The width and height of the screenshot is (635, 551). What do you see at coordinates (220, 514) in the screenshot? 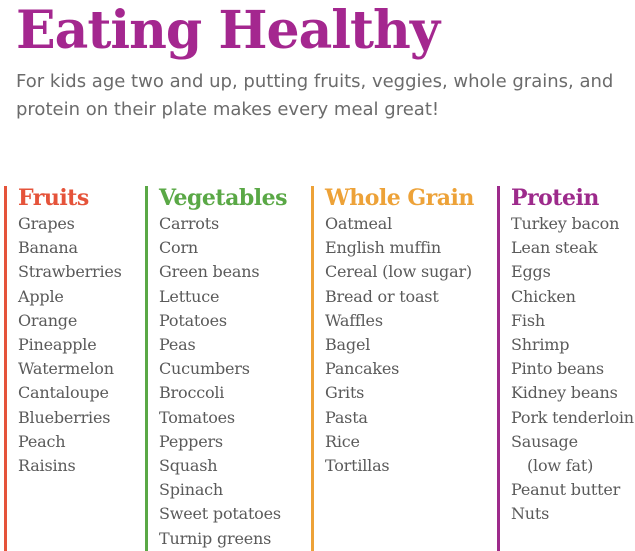
I see `list-item: Sweet potatoes` at bounding box center [220, 514].